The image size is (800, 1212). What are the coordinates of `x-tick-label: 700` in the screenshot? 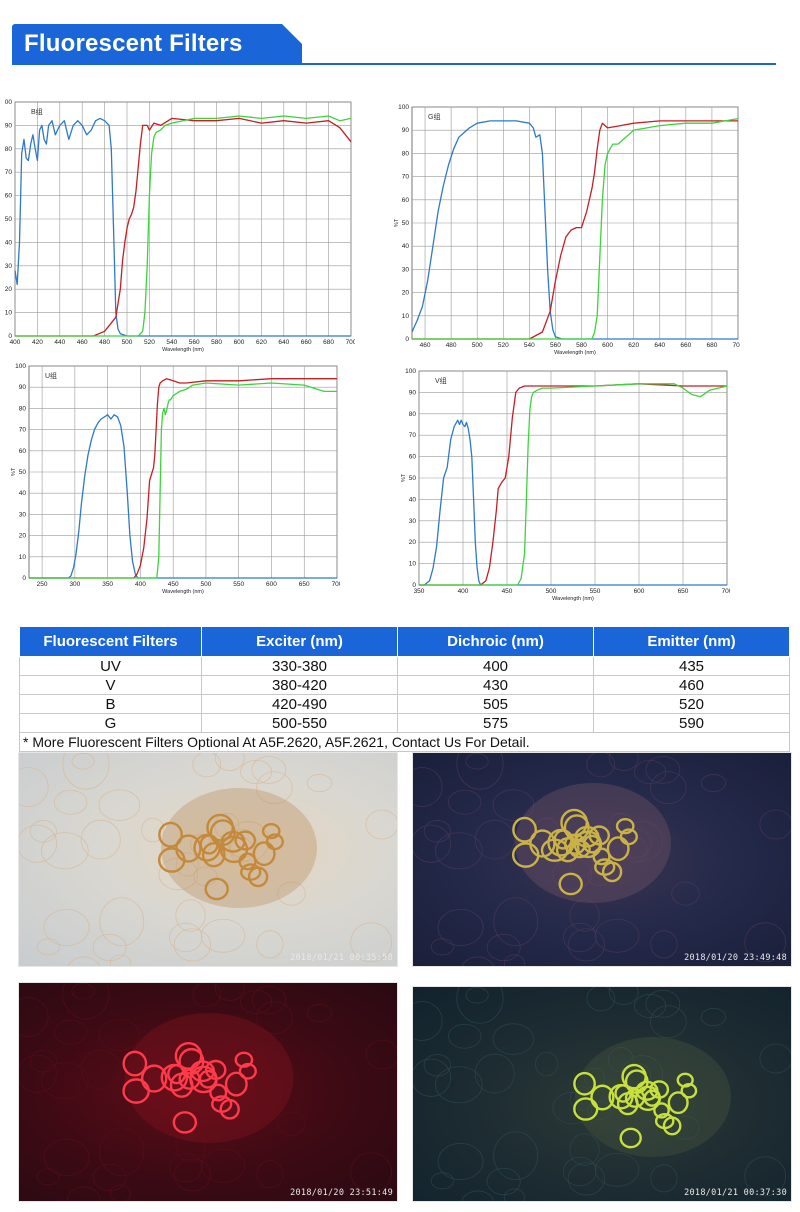 It's located at (726, 591).